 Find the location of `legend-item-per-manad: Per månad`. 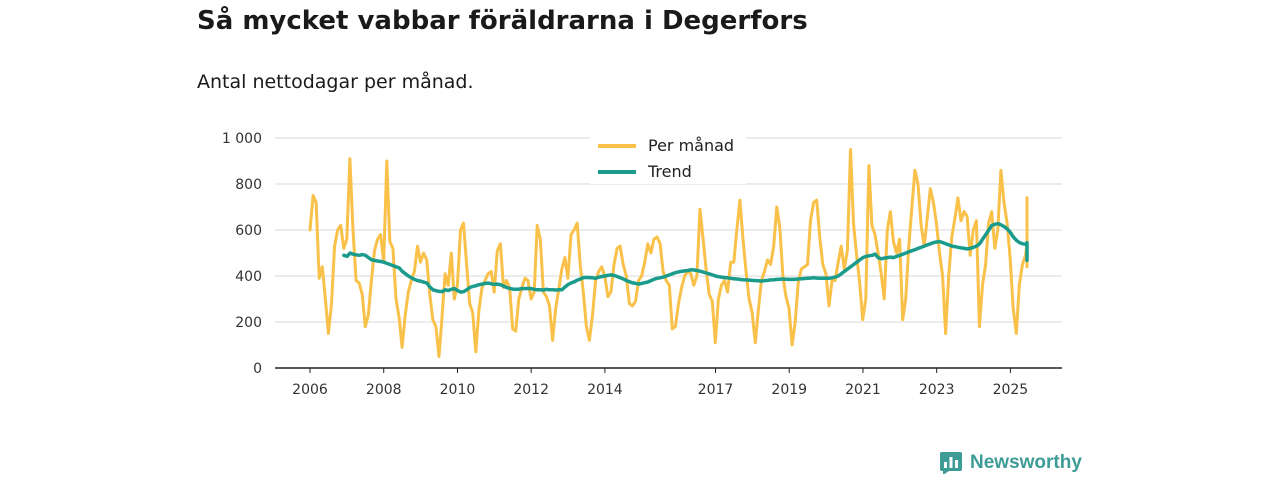

legend-item-per-manad: Per månad is located at coordinates (666, 145).